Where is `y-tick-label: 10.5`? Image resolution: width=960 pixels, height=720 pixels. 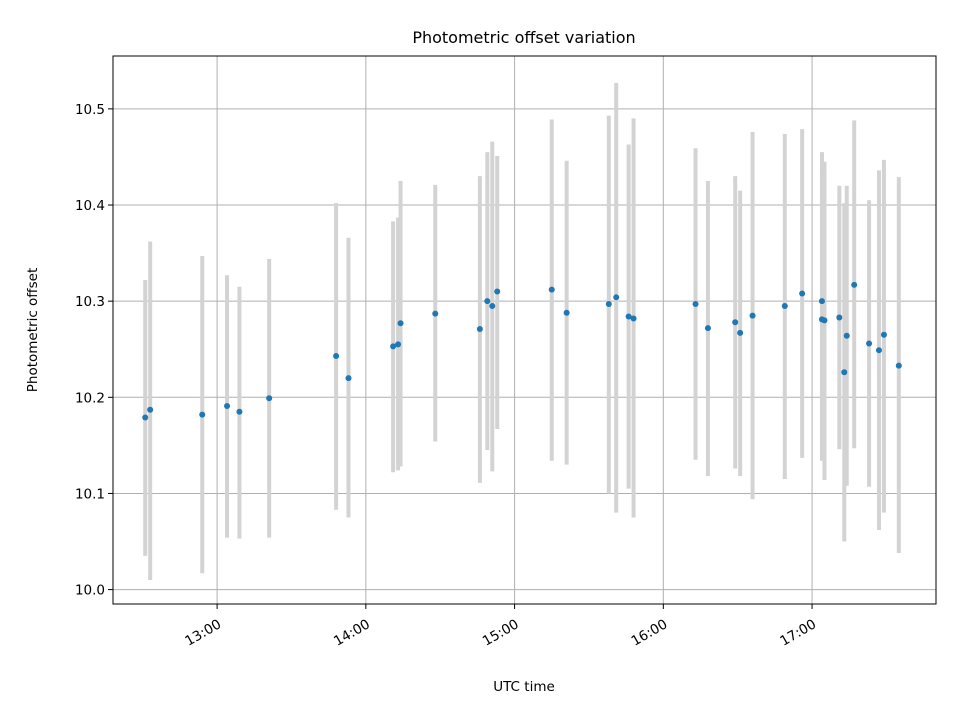
y-tick-label: 10.5 is located at coordinates (90, 110).